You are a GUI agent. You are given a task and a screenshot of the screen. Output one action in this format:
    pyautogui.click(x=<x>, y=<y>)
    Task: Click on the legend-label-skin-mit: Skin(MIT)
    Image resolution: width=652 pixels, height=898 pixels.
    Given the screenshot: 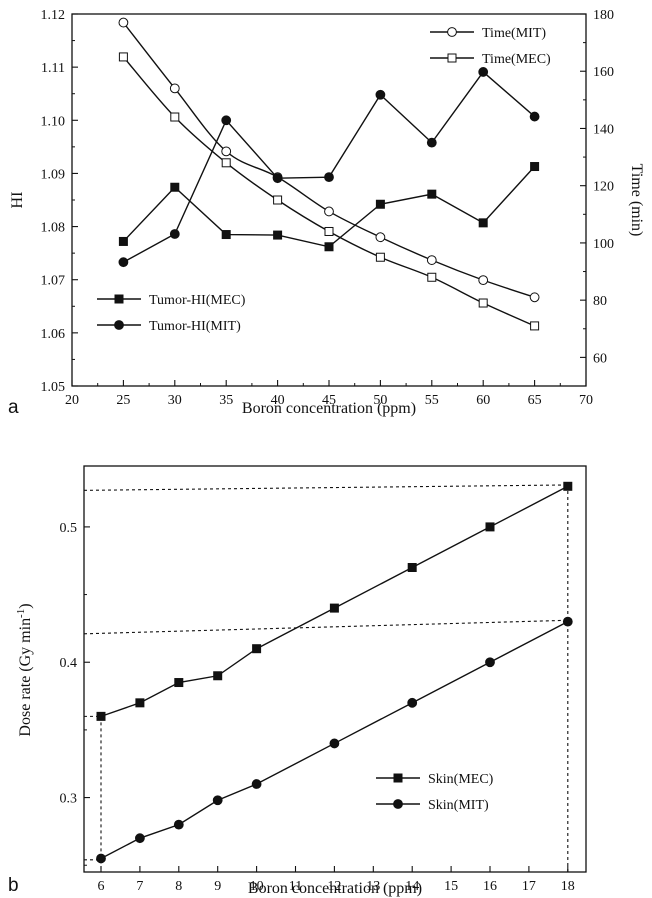 What is the action you would take?
    pyautogui.click(x=458, y=805)
    